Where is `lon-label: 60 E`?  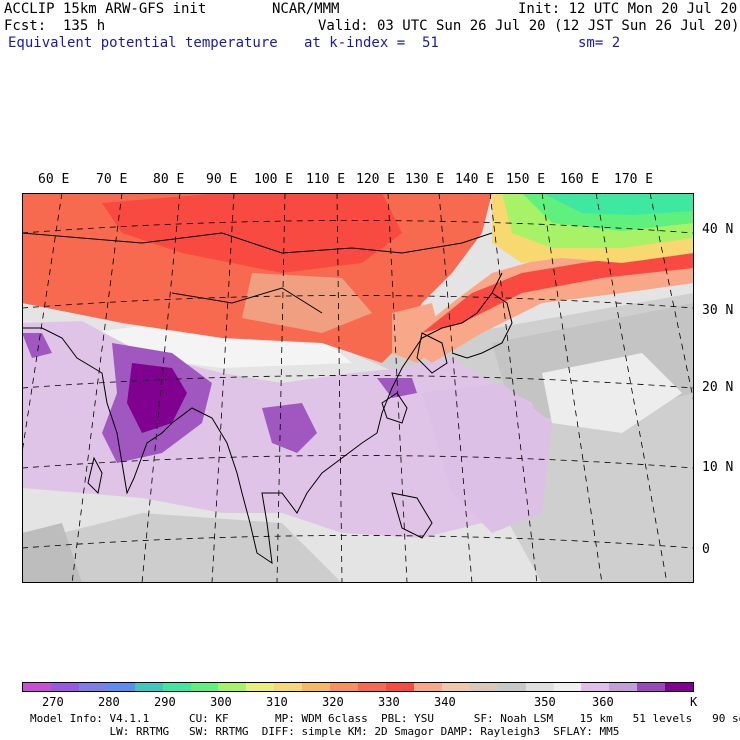 lon-label: 60 E is located at coordinates (54, 179).